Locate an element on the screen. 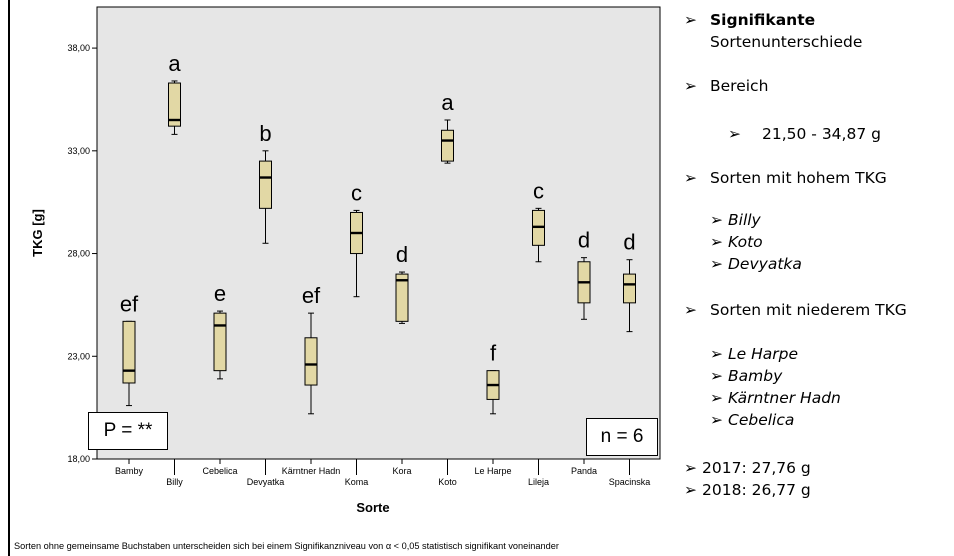 The height and width of the screenshot is (556, 954). note-significant-bold: Signifikante is located at coordinates (763, 20).